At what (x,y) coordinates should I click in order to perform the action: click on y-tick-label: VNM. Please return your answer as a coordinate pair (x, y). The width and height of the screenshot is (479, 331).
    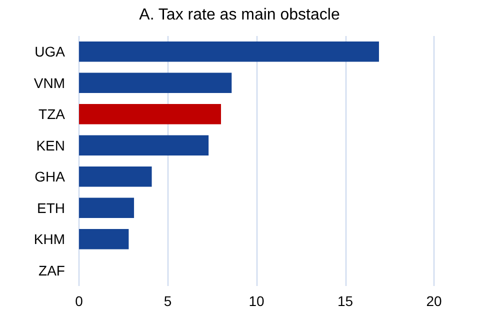
    Looking at the image, I should click on (49, 82).